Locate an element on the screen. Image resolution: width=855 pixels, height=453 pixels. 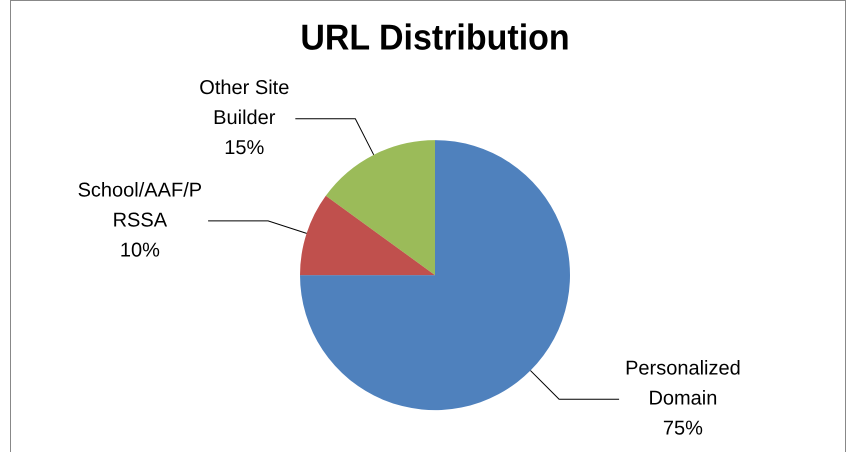
slice-label: Personalized Domain is located at coordinates (683, 384).